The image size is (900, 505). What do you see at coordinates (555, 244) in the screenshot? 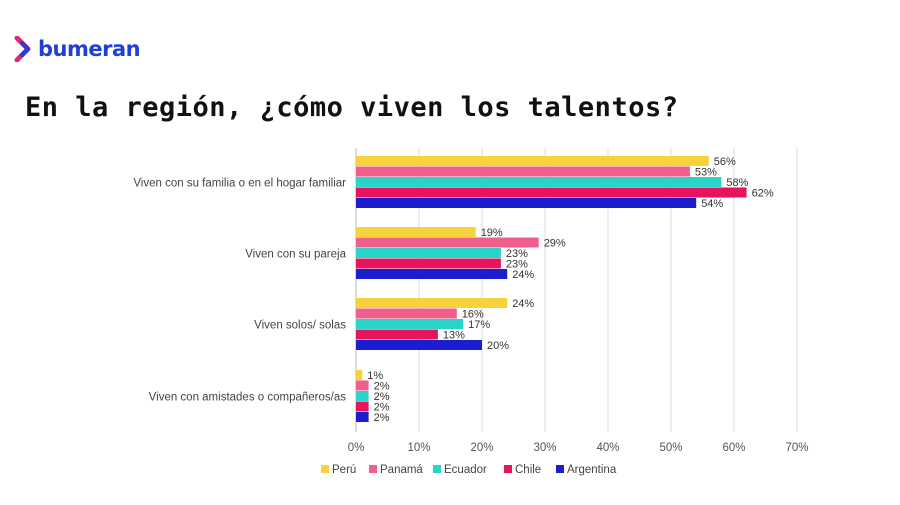
I see `data-label: 29%` at bounding box center [555, 244].